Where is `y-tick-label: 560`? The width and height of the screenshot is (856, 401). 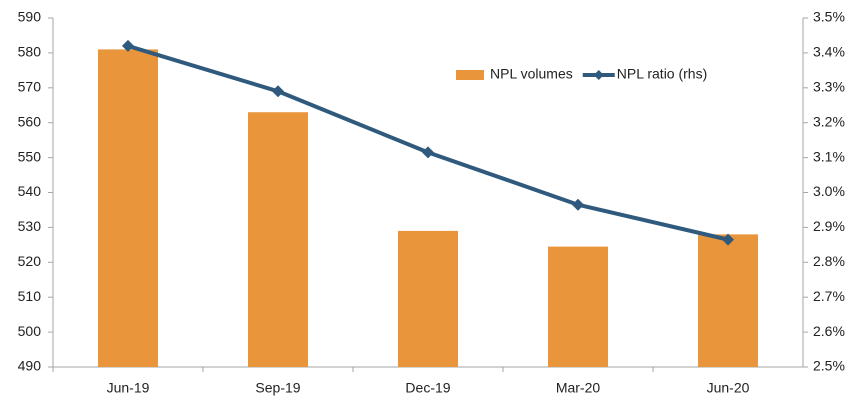
y-tick-label: 560 is located at coordinates (30, 121).